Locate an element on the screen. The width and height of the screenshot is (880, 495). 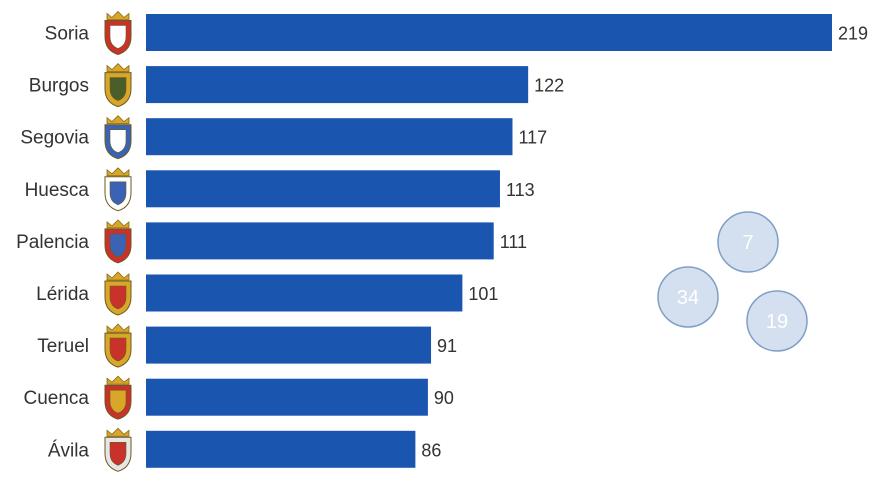
bar-row: Cuenca 90 is located at coordinates (239, 397).